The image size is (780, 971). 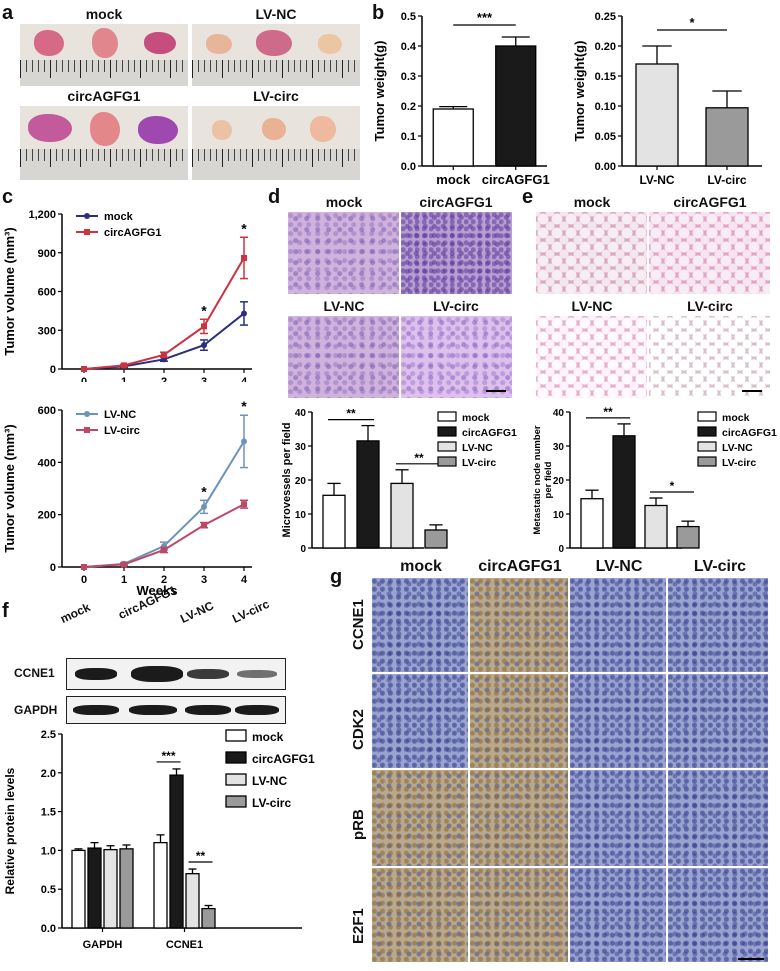 I want to click on y-axis-label: Microvessels per field, so click(x=287, y=480).